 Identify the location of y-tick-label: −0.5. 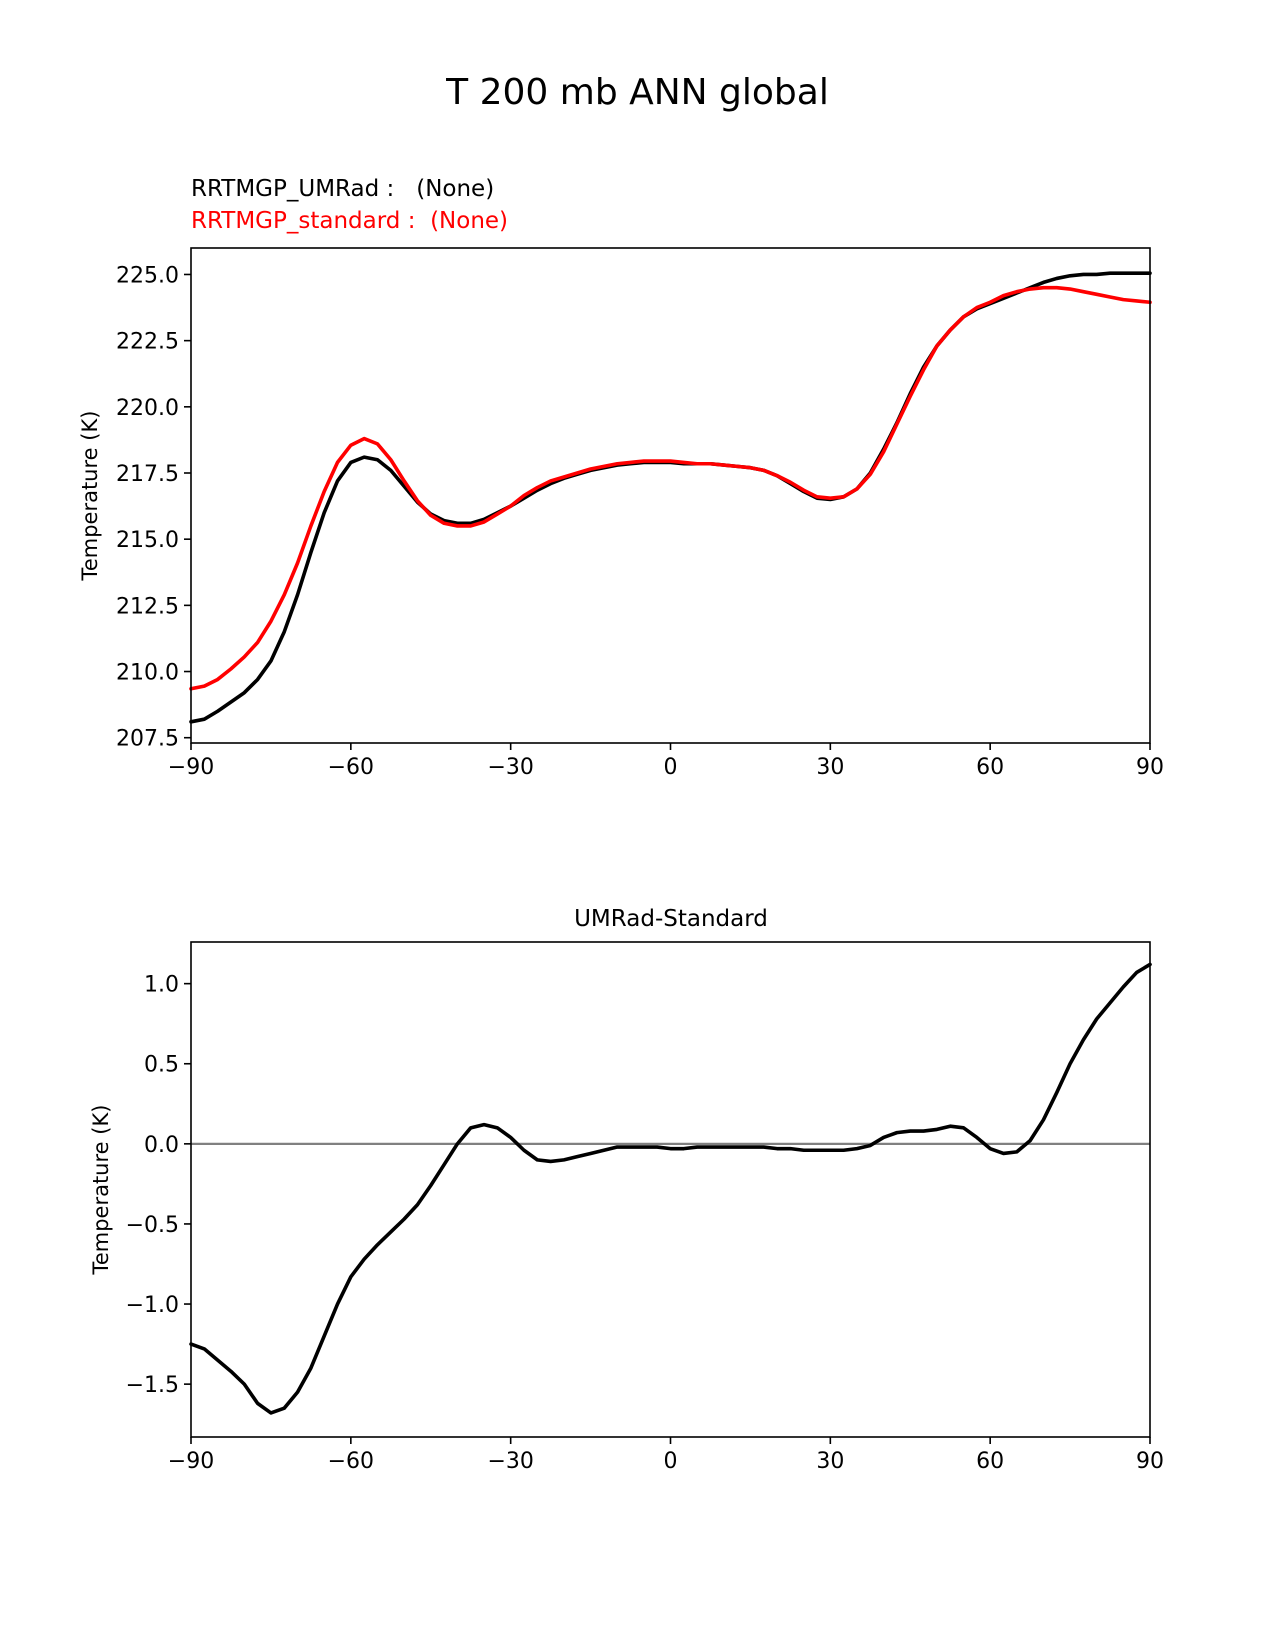
(152, 1225).